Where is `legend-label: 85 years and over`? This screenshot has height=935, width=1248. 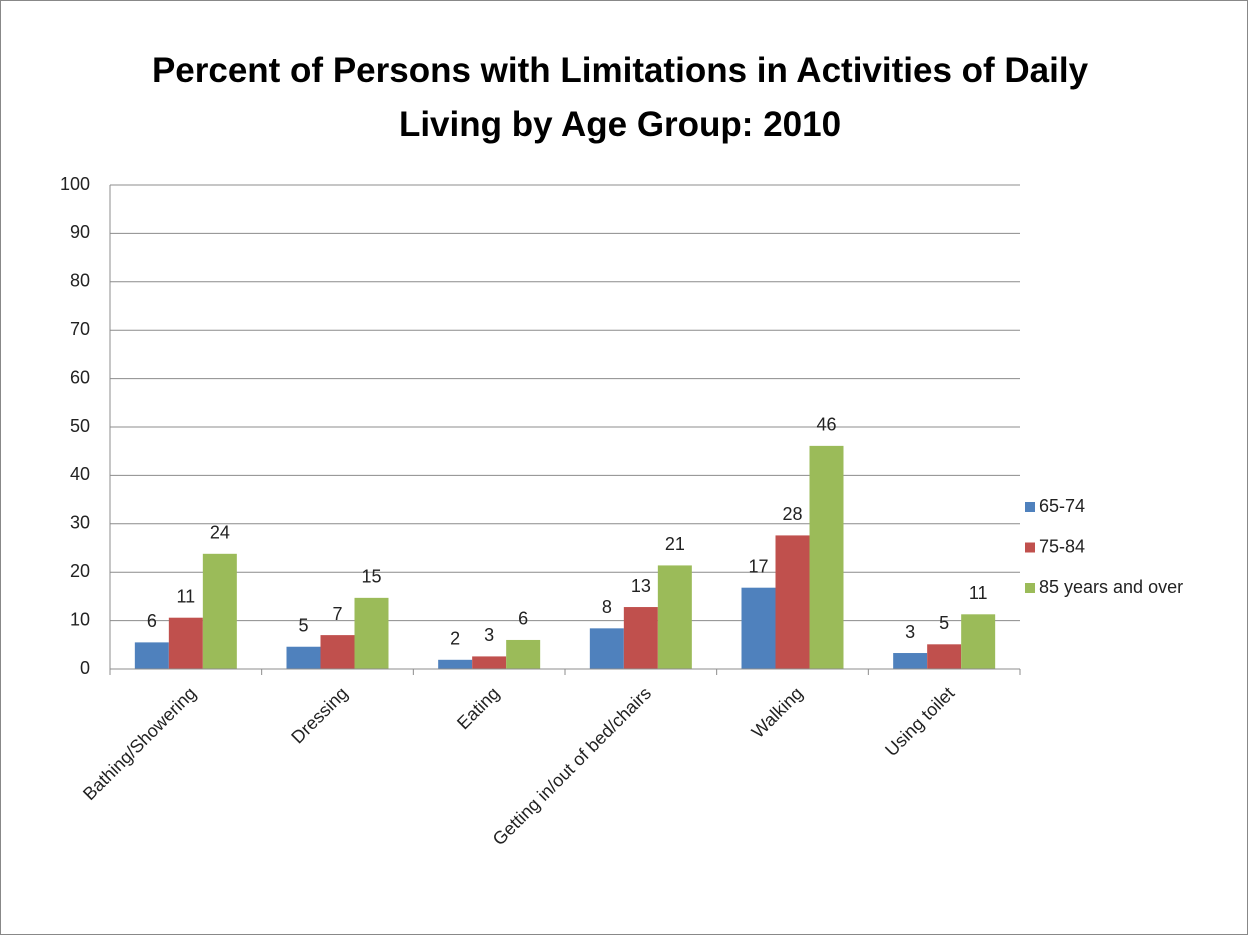
legend-label: 85 years and over is located at coordinates (1111, 587).